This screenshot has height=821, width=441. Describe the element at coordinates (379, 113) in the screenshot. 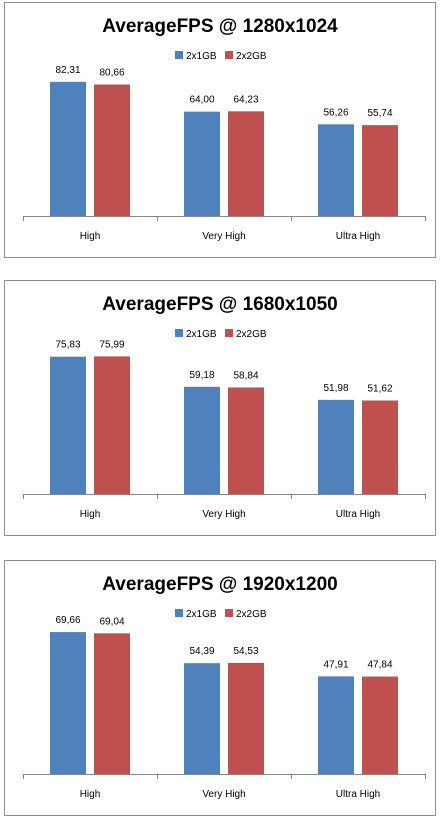

I see `data-label: 55,74` at that location.